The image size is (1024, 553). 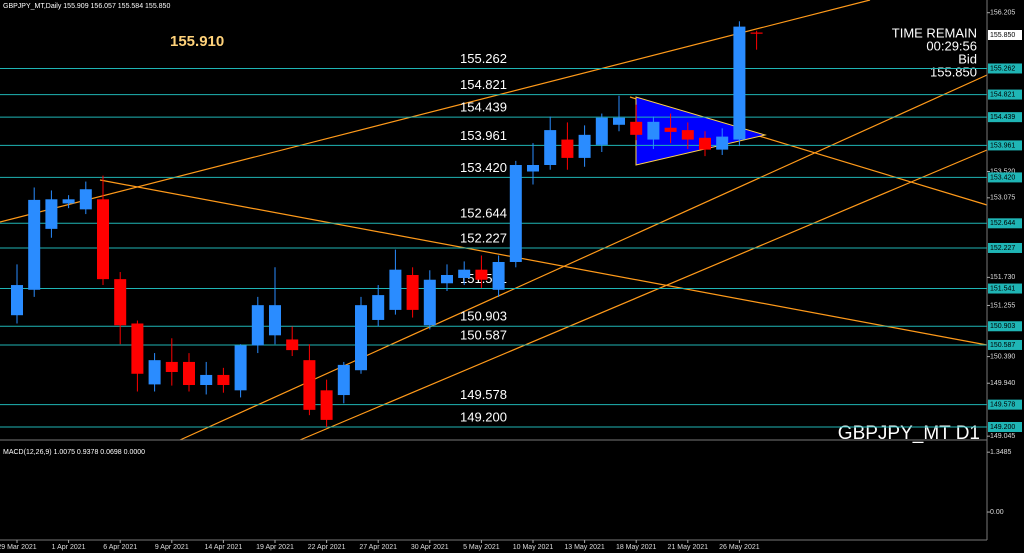 I want to click on bid: 155.850, so click(x=953, y=71).